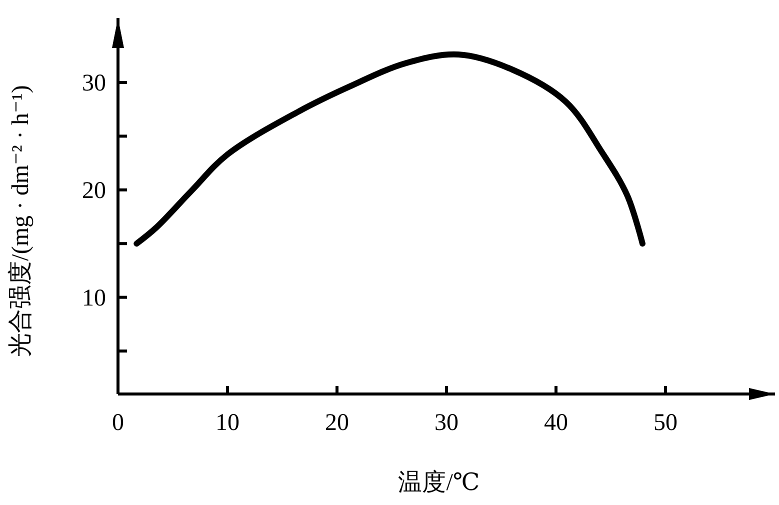  Describe the element at coordinates (337, 423) in the screenshot. I see `x-tick-label: 20` at that location.